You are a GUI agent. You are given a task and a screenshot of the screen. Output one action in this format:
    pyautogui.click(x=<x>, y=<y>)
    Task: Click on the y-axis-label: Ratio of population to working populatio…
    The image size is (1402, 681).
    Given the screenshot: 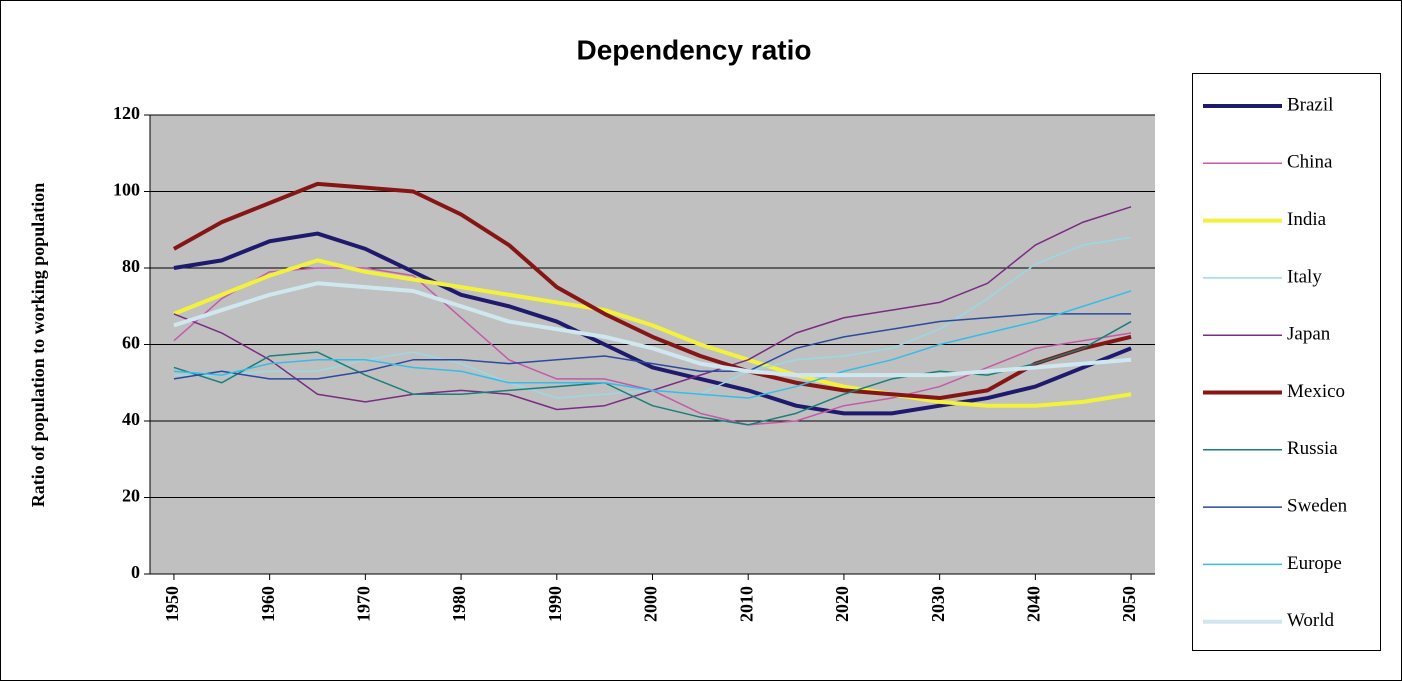 What is the action you would take?
    pyautogui.click(x=38, y=345)
    